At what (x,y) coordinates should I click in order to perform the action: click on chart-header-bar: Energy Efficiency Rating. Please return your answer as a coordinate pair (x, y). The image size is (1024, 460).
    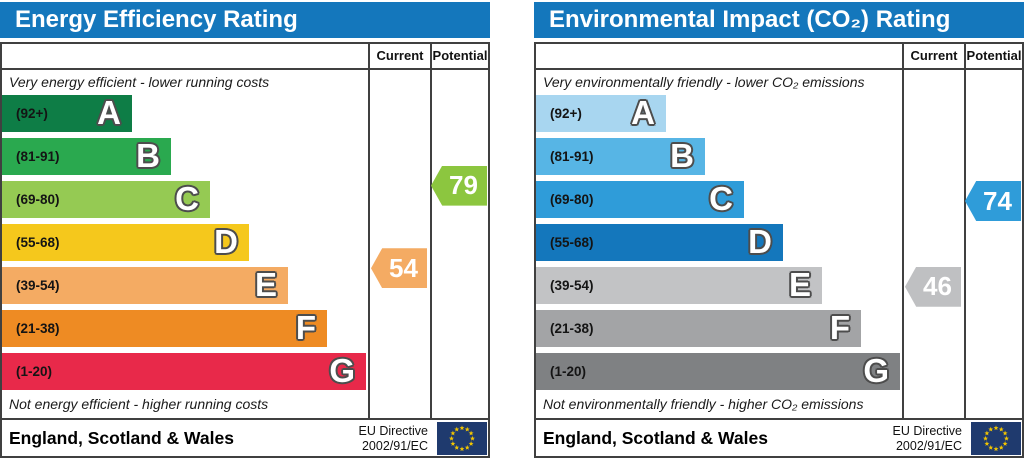
    Looking at the image, I should click on (245, 20).